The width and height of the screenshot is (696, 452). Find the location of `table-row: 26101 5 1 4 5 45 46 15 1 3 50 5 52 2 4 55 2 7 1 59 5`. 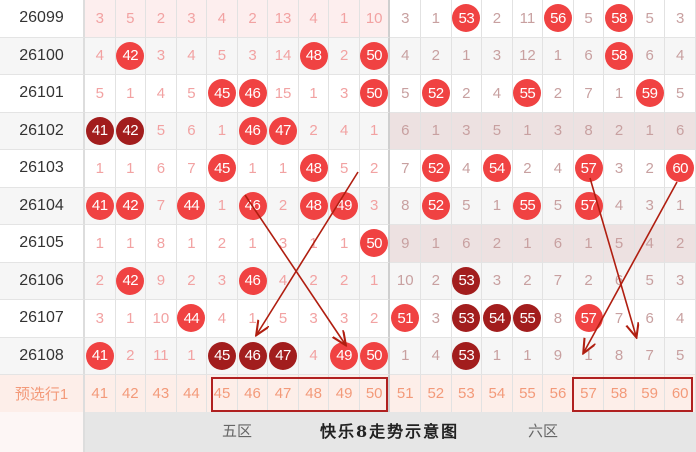

table-row: 26101 5 1 4 5 45 46 15 1 3 50 5 52 2 4 55 2 7 1 59 5 is located at coordinates (348, 94).